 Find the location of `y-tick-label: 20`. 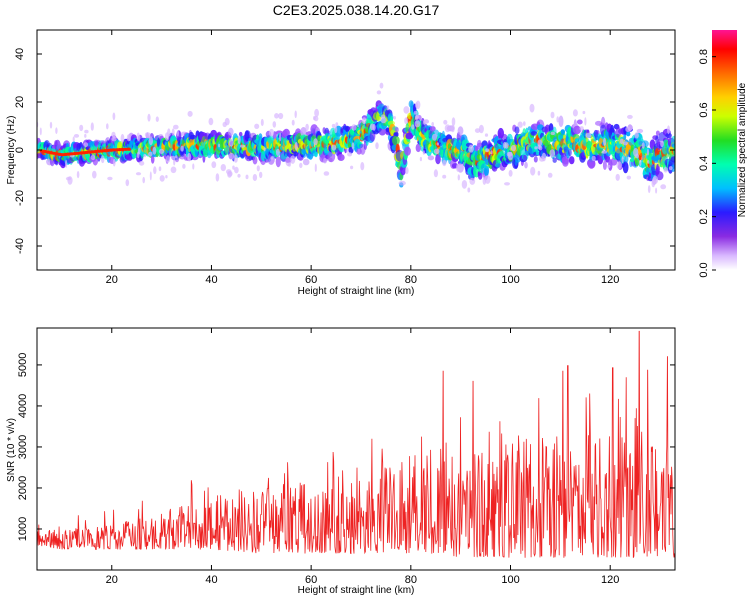

y-tick-label: 20 is located at coordinates (20, 102).